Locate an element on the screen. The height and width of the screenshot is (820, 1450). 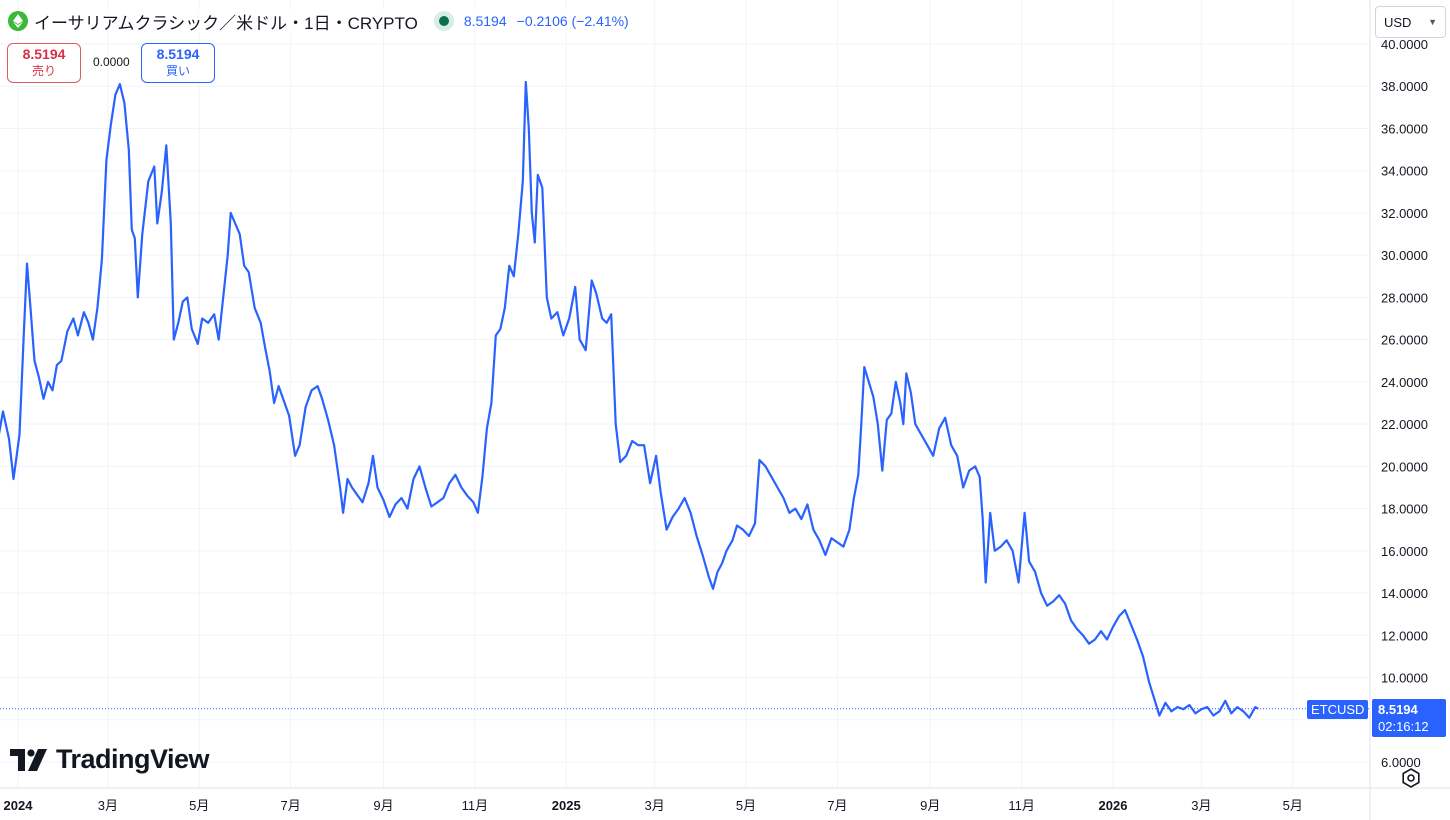
tradingview-logo-text: TradingView is located at coordinates (133, 759).